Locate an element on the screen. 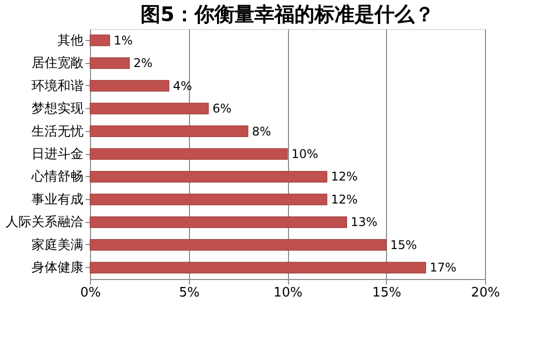 This screenshot has width=538, height=337. data-label: 4% is located at coordinates (182, 85).